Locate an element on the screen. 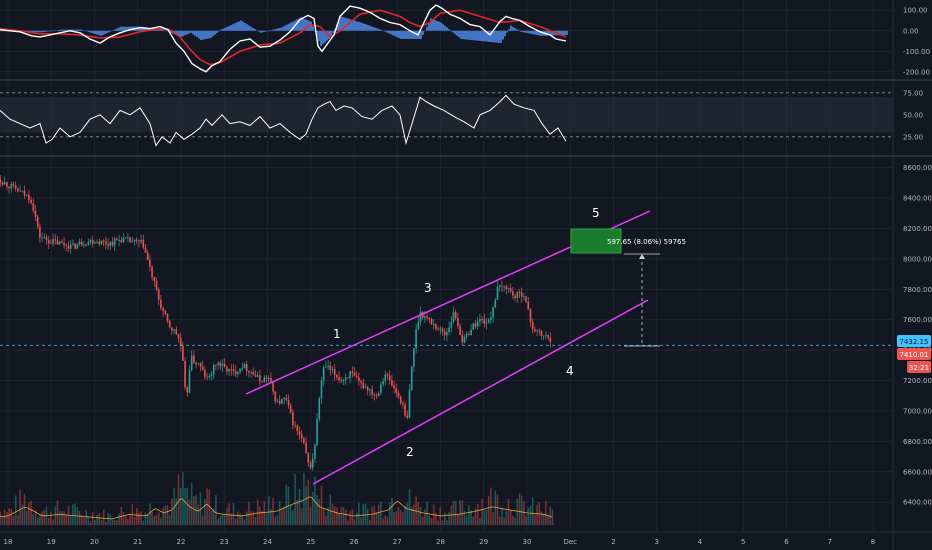 Image resolution: width=932 pixels, height=550 pixels. macd-panel: 100.00 0.00 -100.00 -200.00 is located at coordinates (465, 40).